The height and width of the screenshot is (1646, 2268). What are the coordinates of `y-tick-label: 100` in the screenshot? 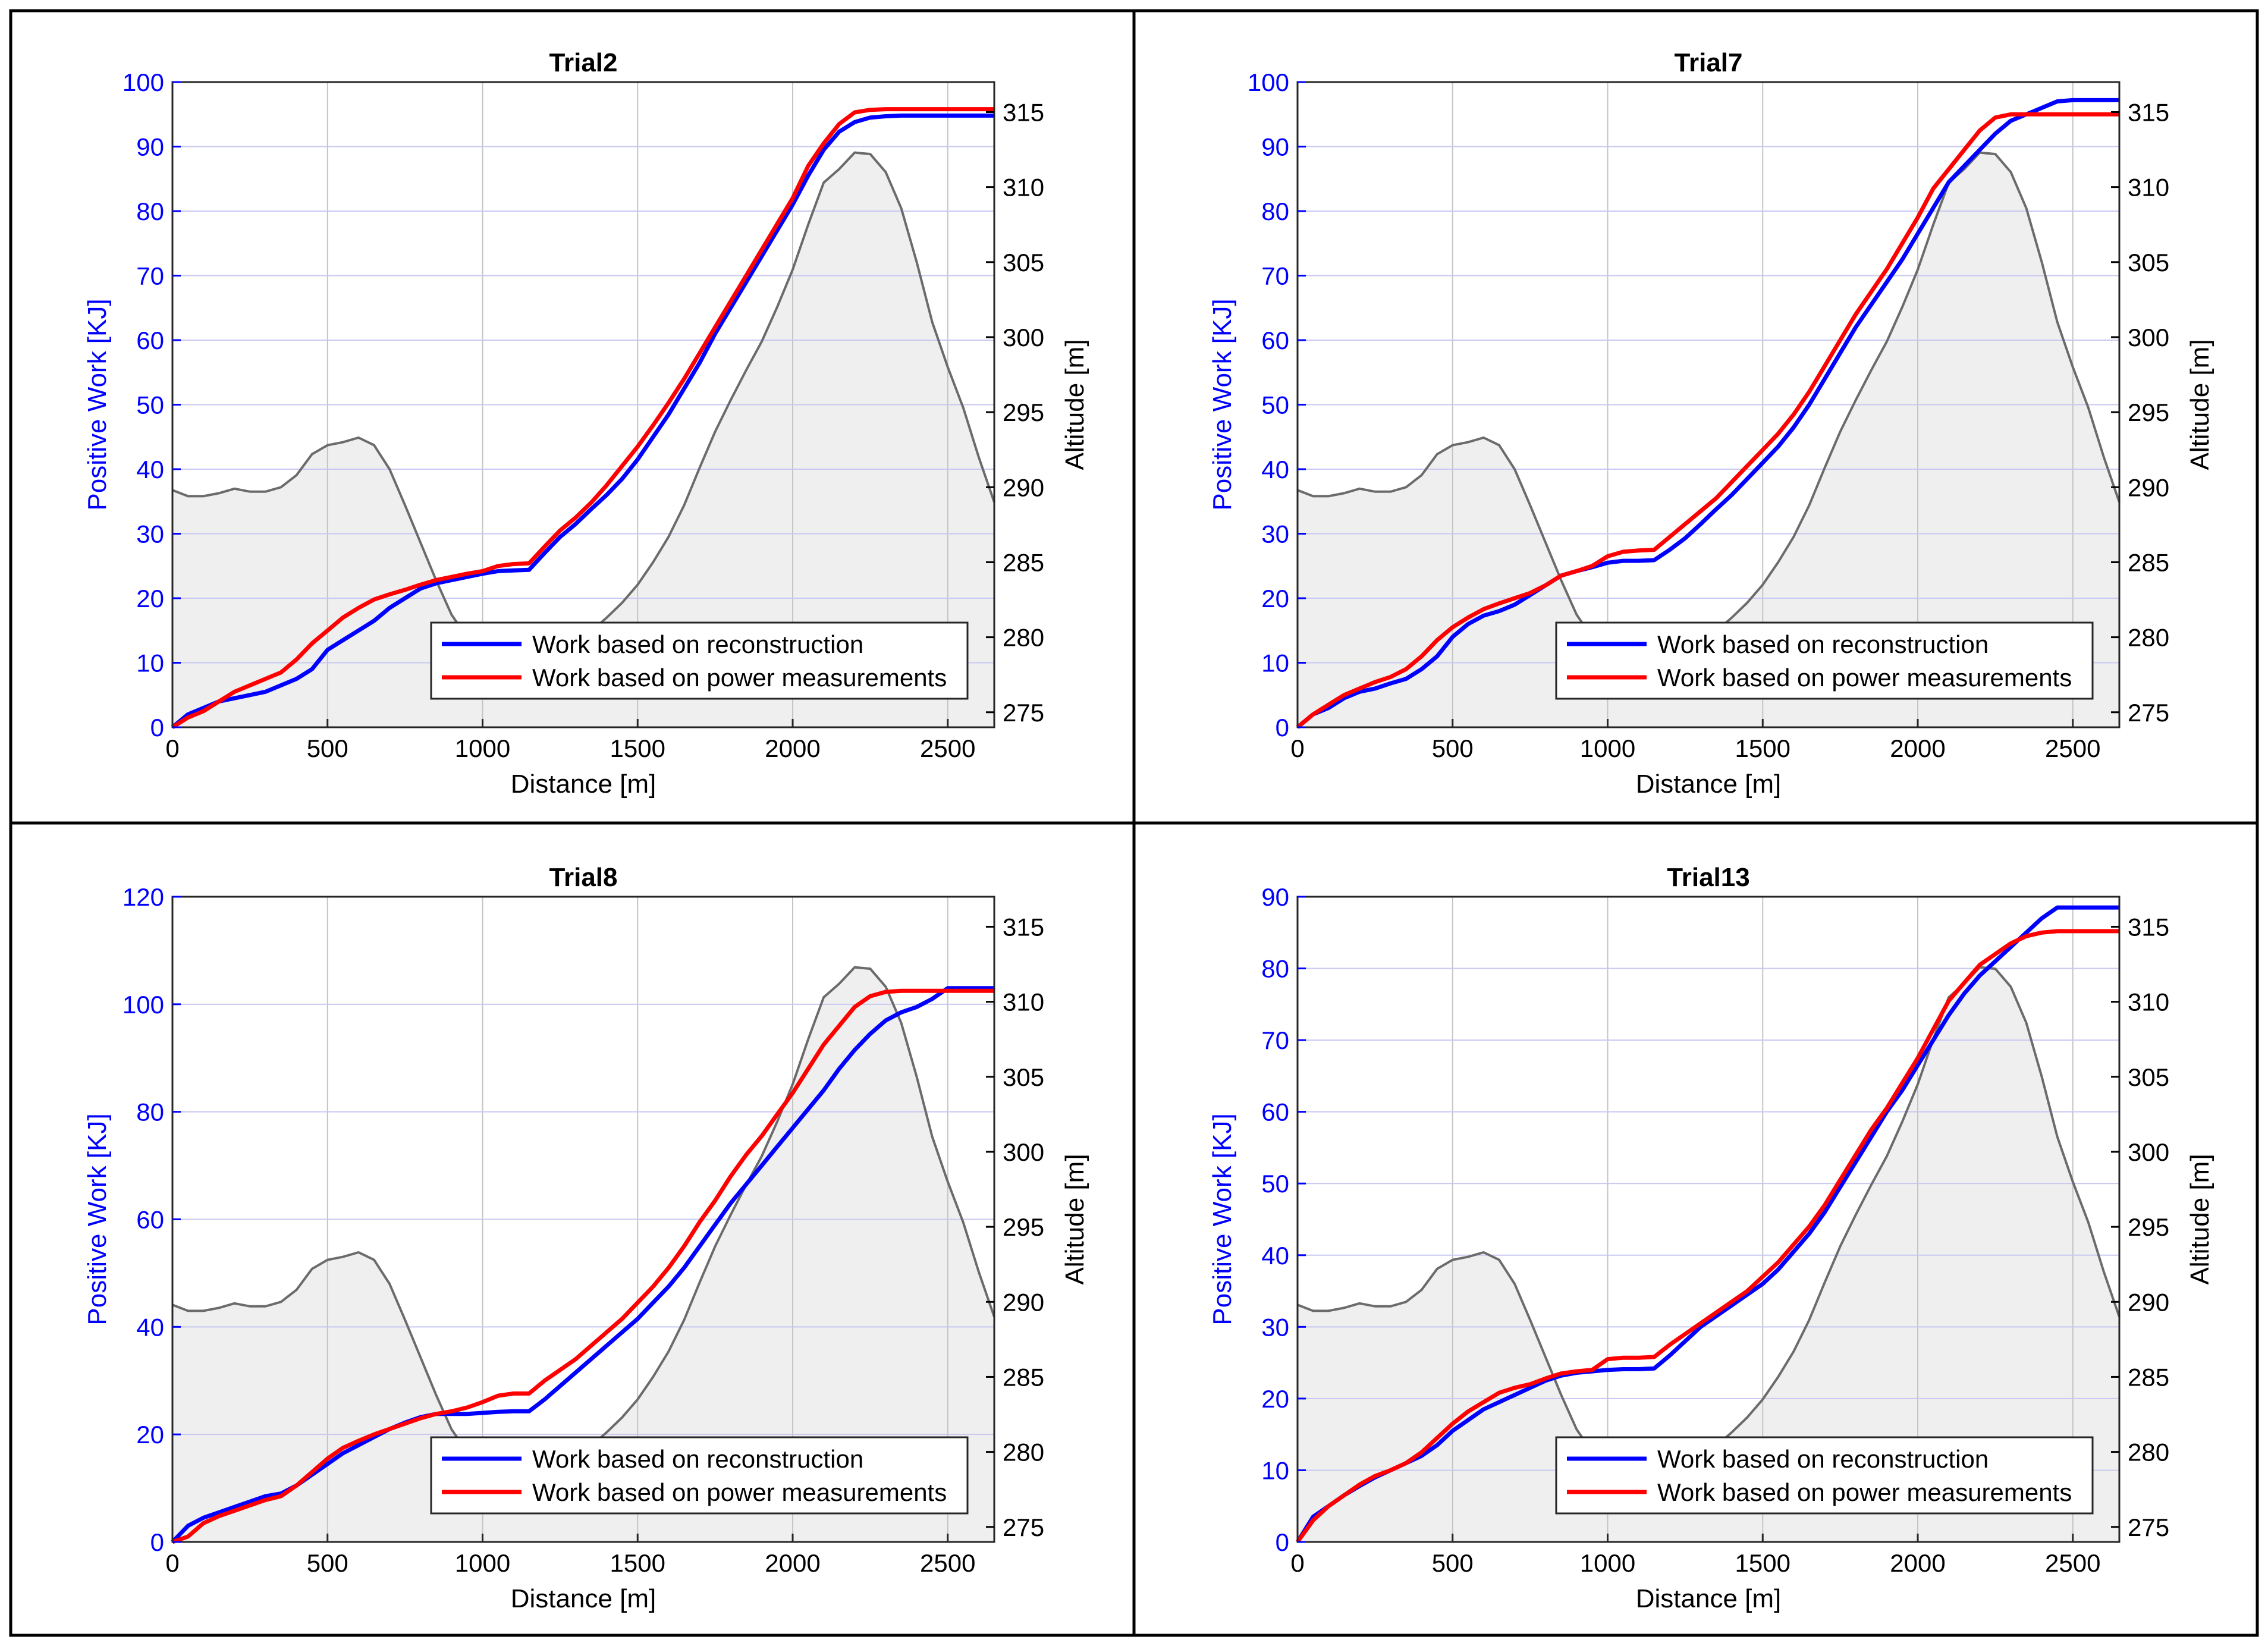 It's located at (143, 1005).